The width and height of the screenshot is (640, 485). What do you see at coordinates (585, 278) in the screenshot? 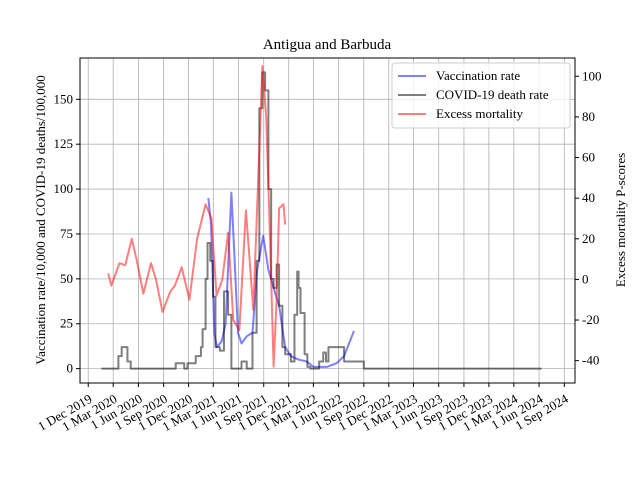
I see `y2-tick-label: 0` at bounding box center [585, 278].